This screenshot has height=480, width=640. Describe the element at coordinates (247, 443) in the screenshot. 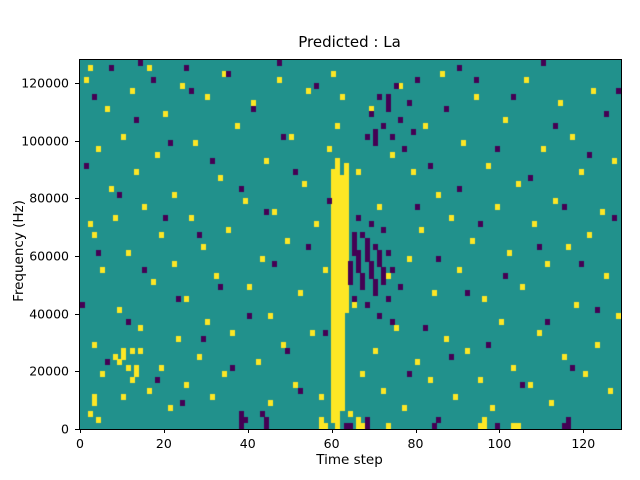

I see `x-tick-label: 40` at that location.